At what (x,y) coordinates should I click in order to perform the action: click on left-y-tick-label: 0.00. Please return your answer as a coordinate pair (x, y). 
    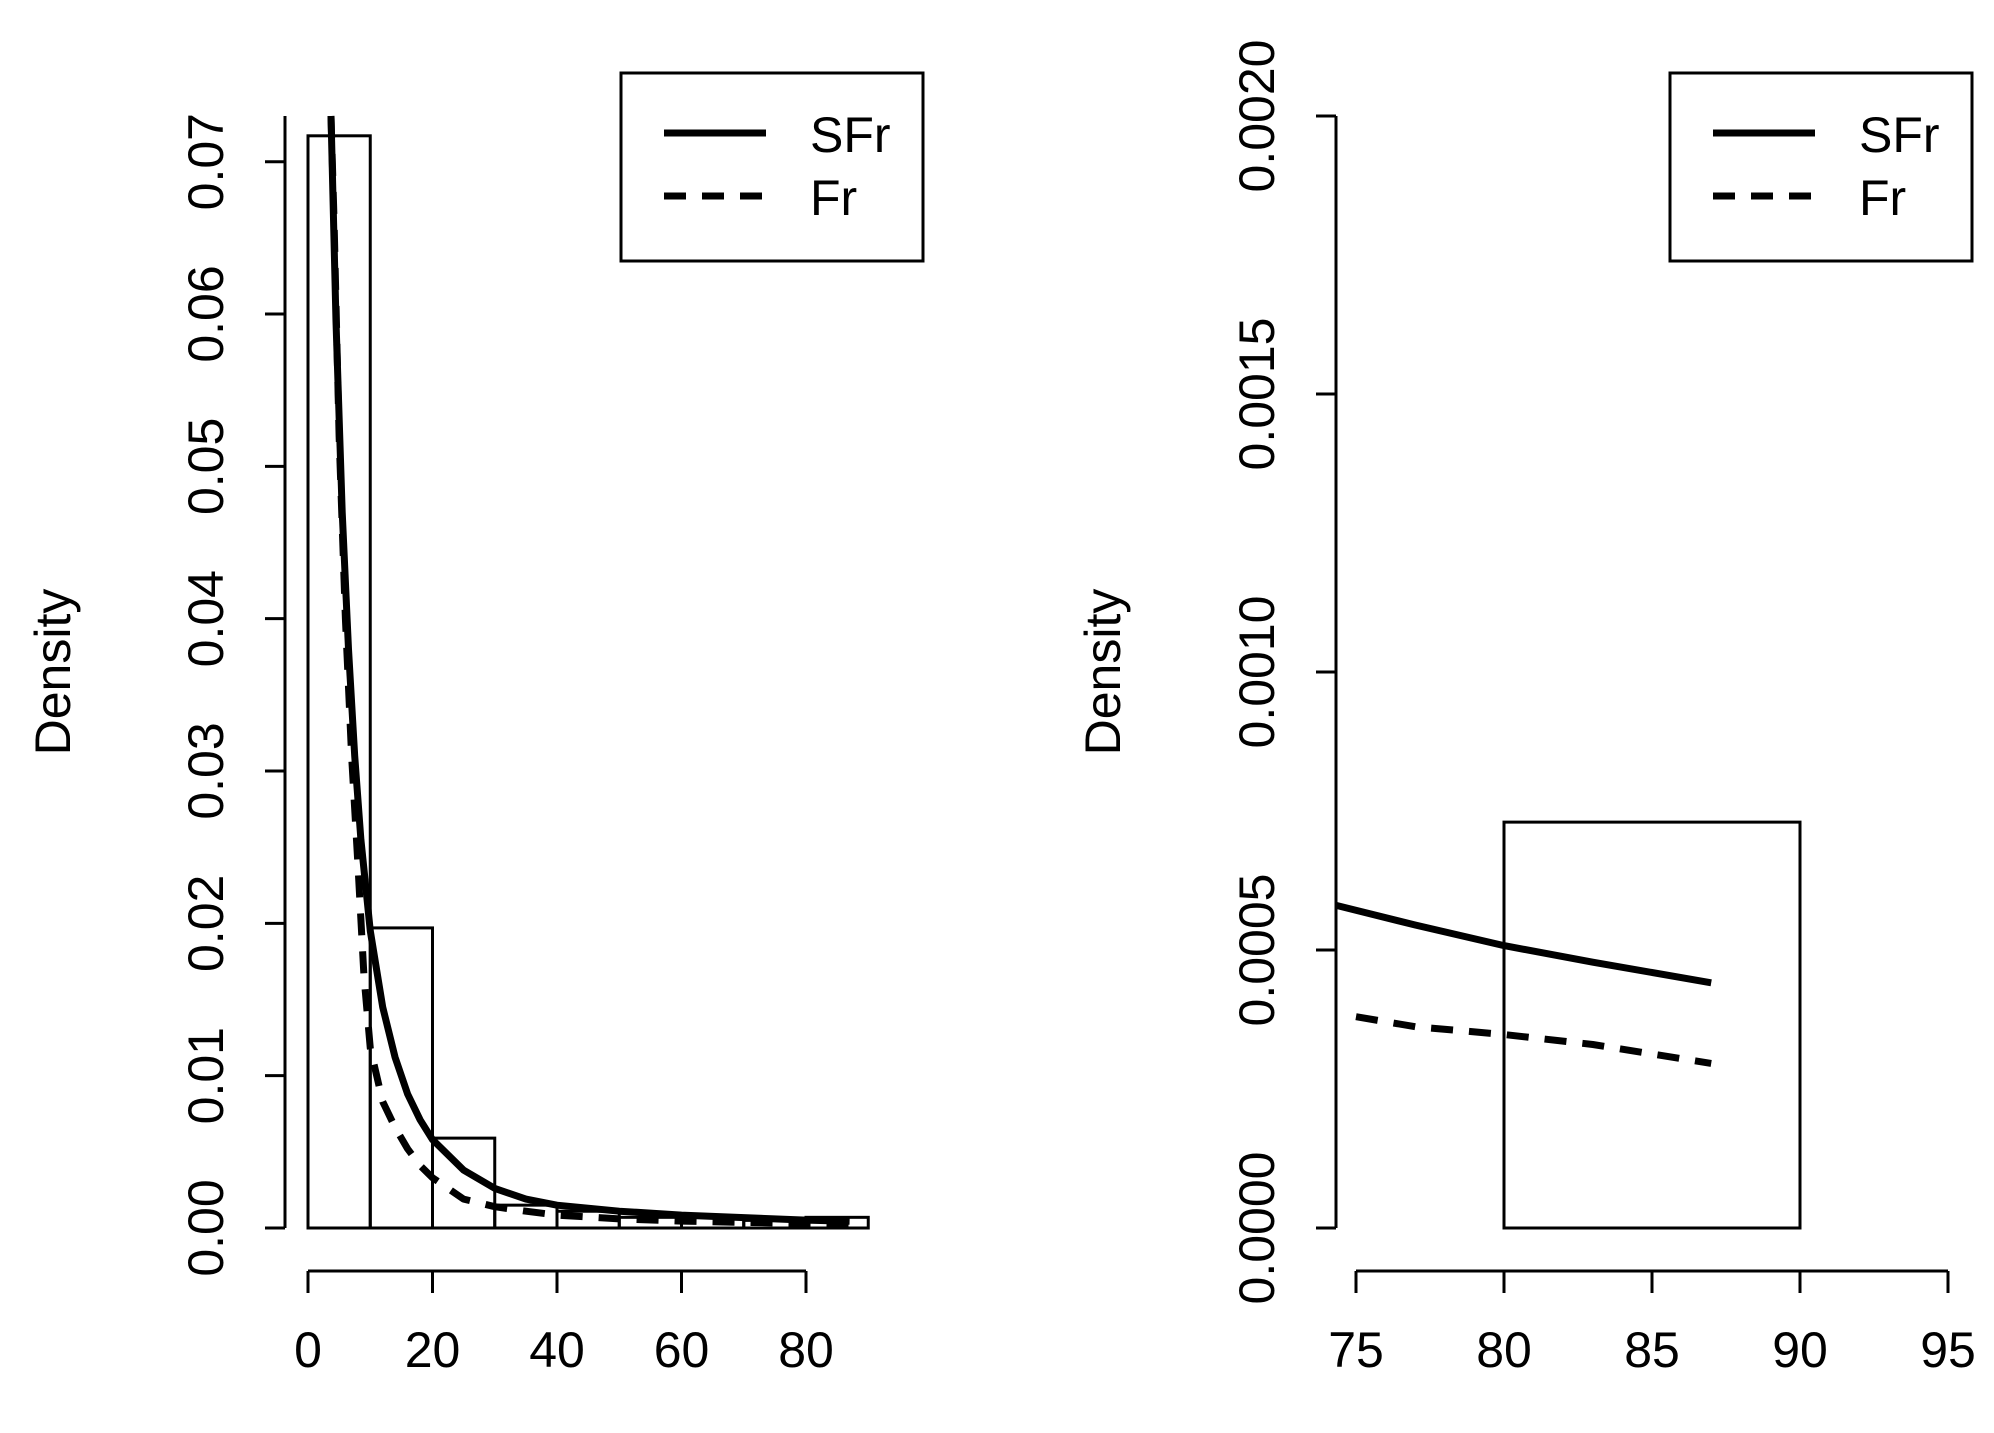
    Looking at the image, I should click on (206, 1227).